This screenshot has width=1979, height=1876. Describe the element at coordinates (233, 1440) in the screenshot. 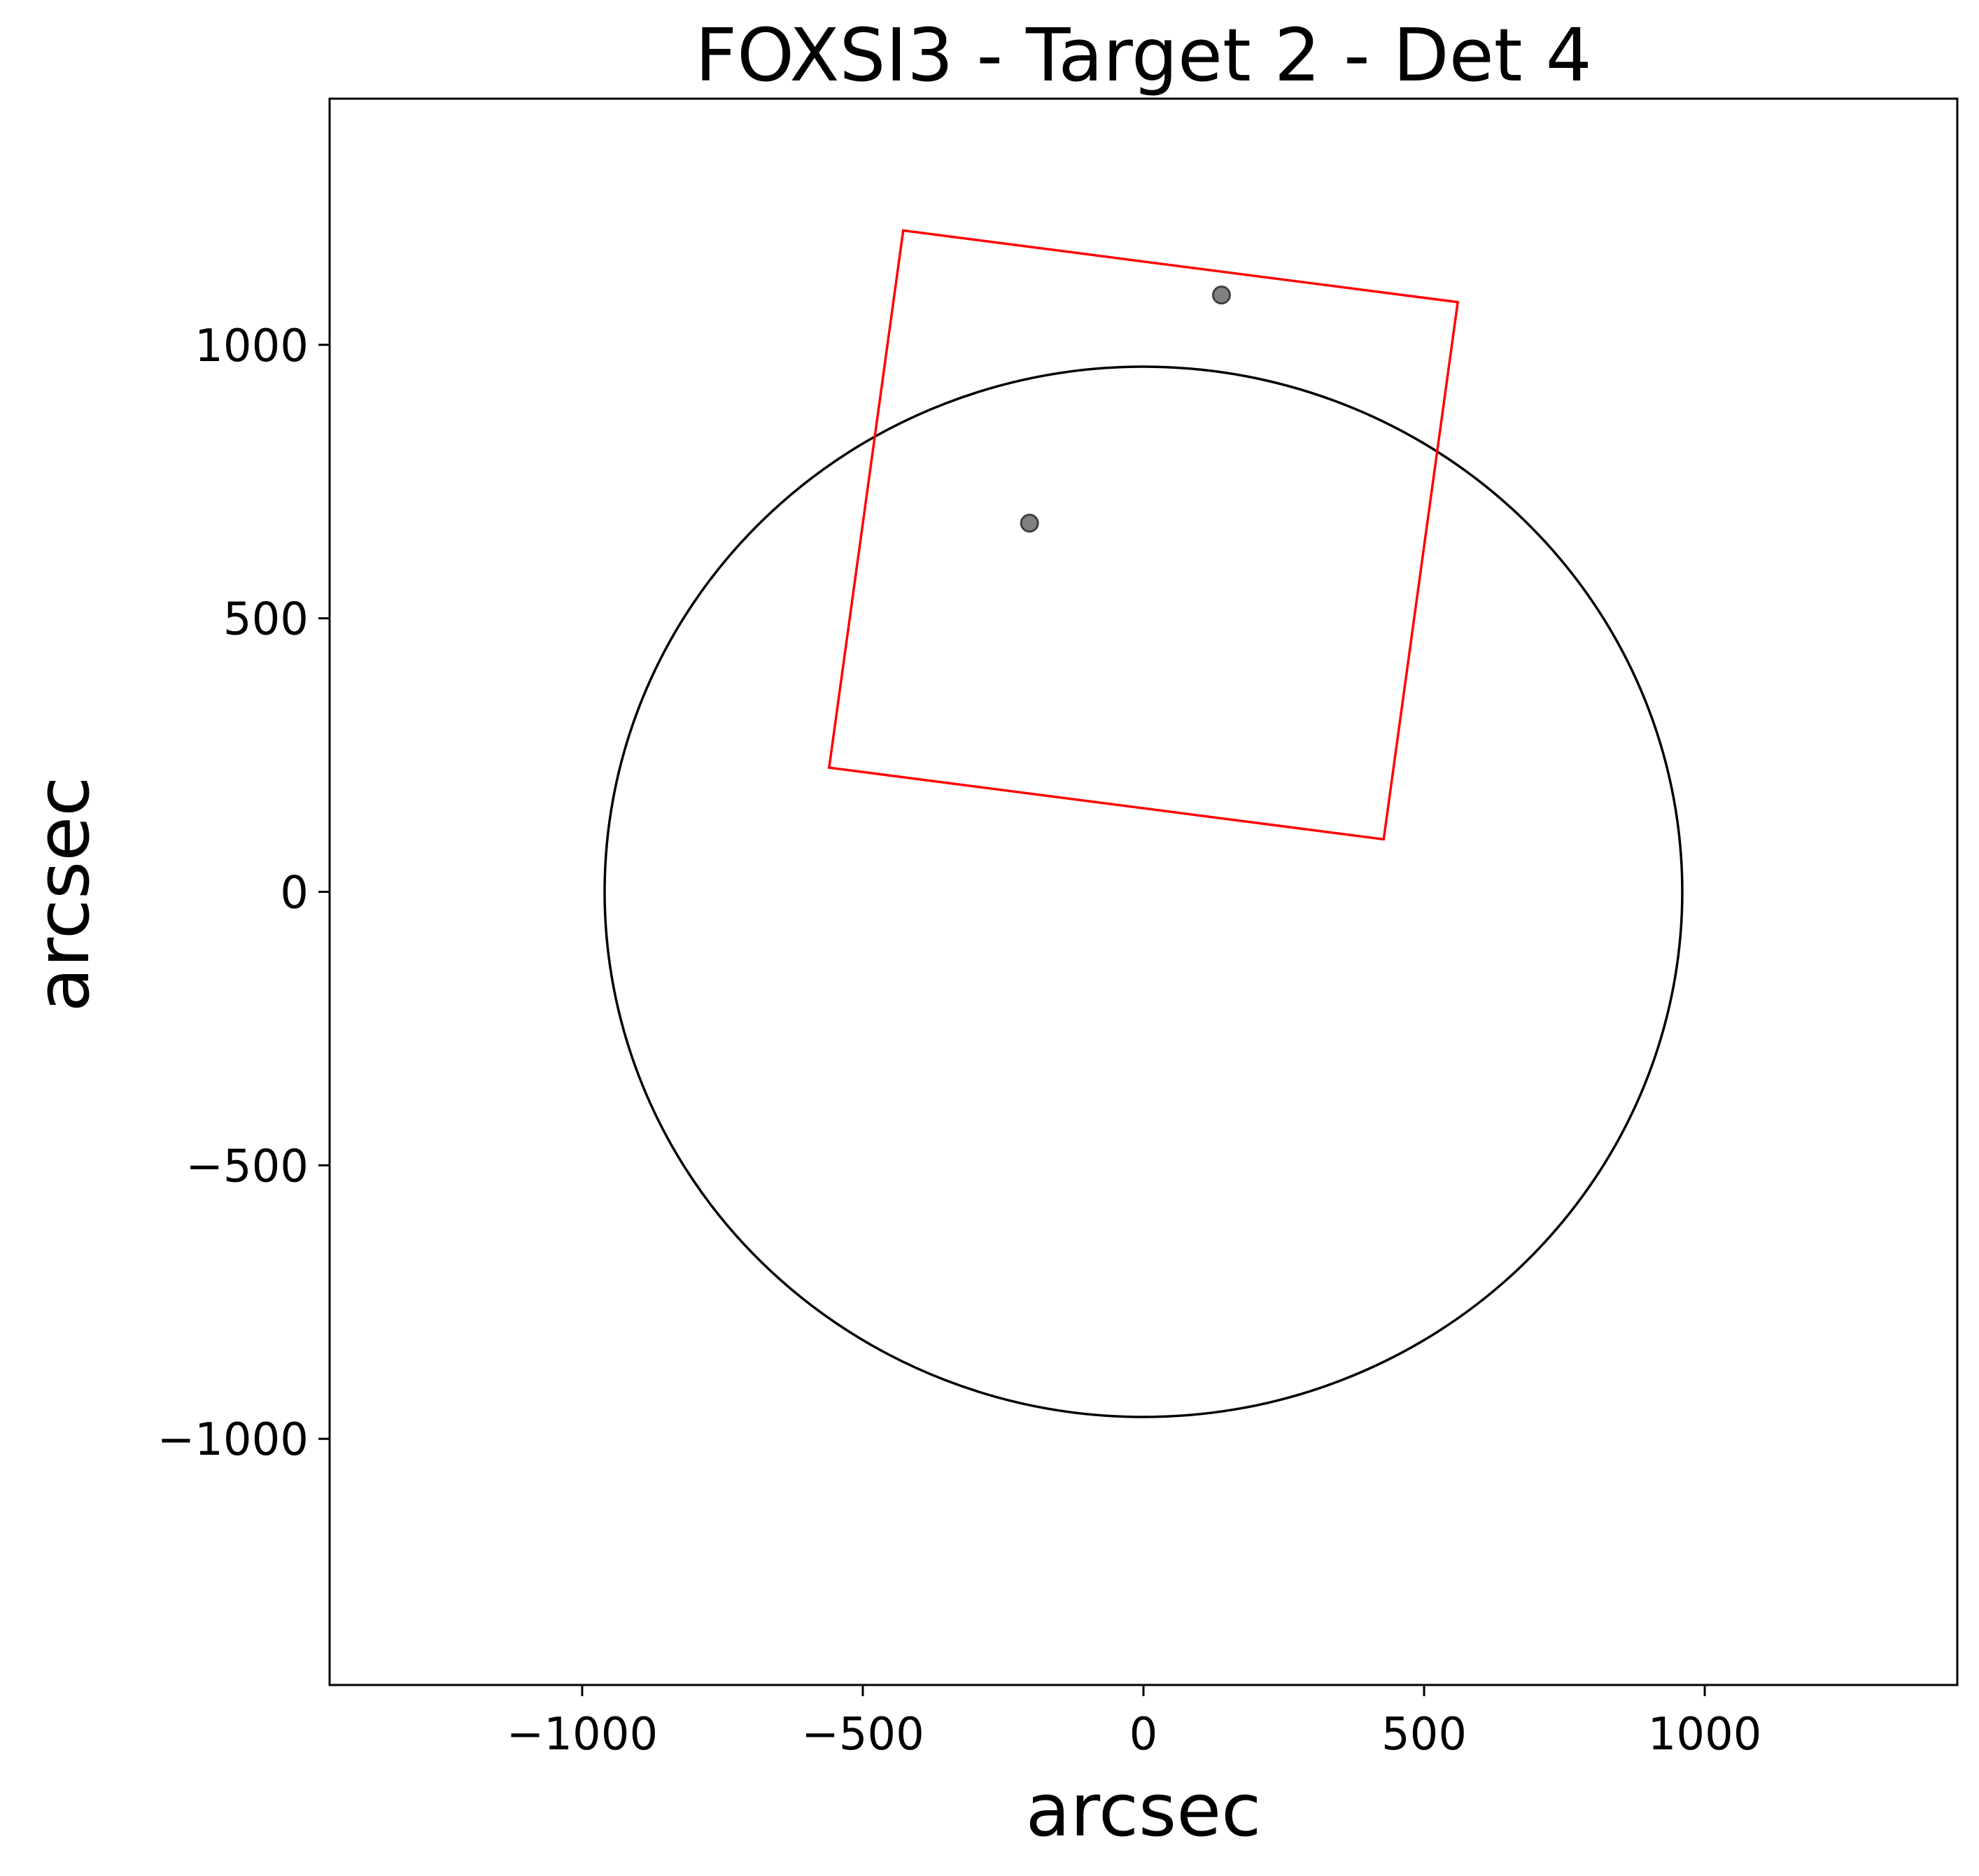

I see `y-tick-label: −1000` at that location.